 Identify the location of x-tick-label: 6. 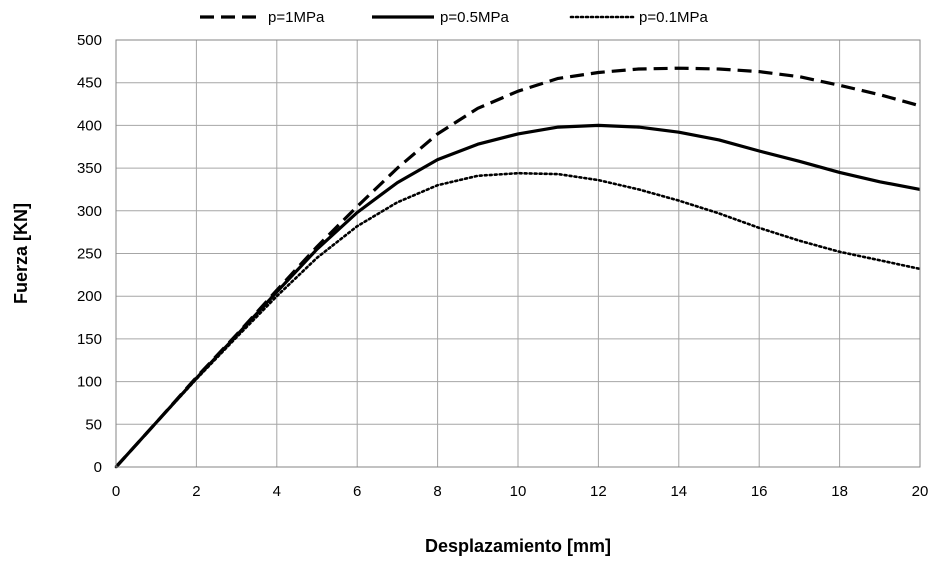
(357, 491).